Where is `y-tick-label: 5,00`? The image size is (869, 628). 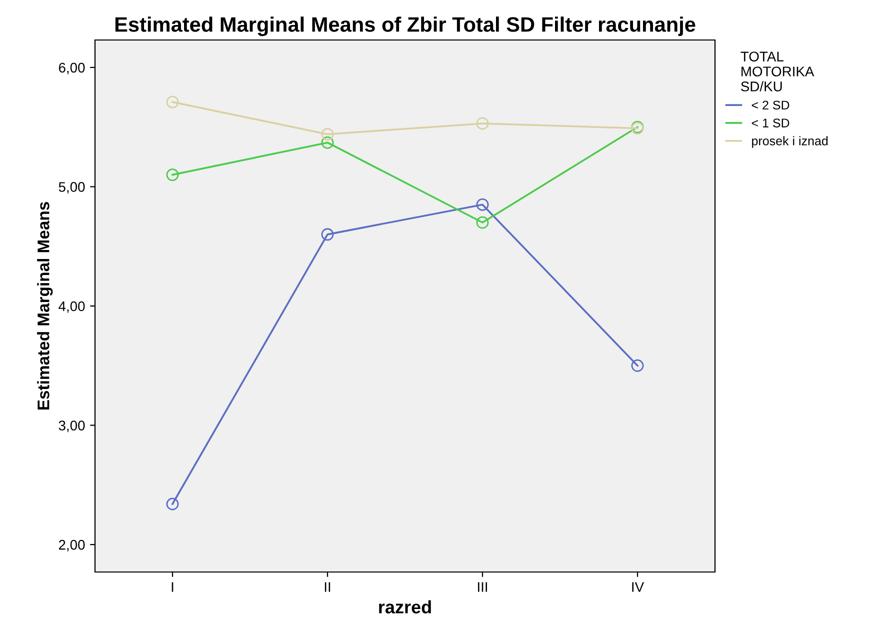 y-tick-label: 5,00 is located at coordinates (71, 188).